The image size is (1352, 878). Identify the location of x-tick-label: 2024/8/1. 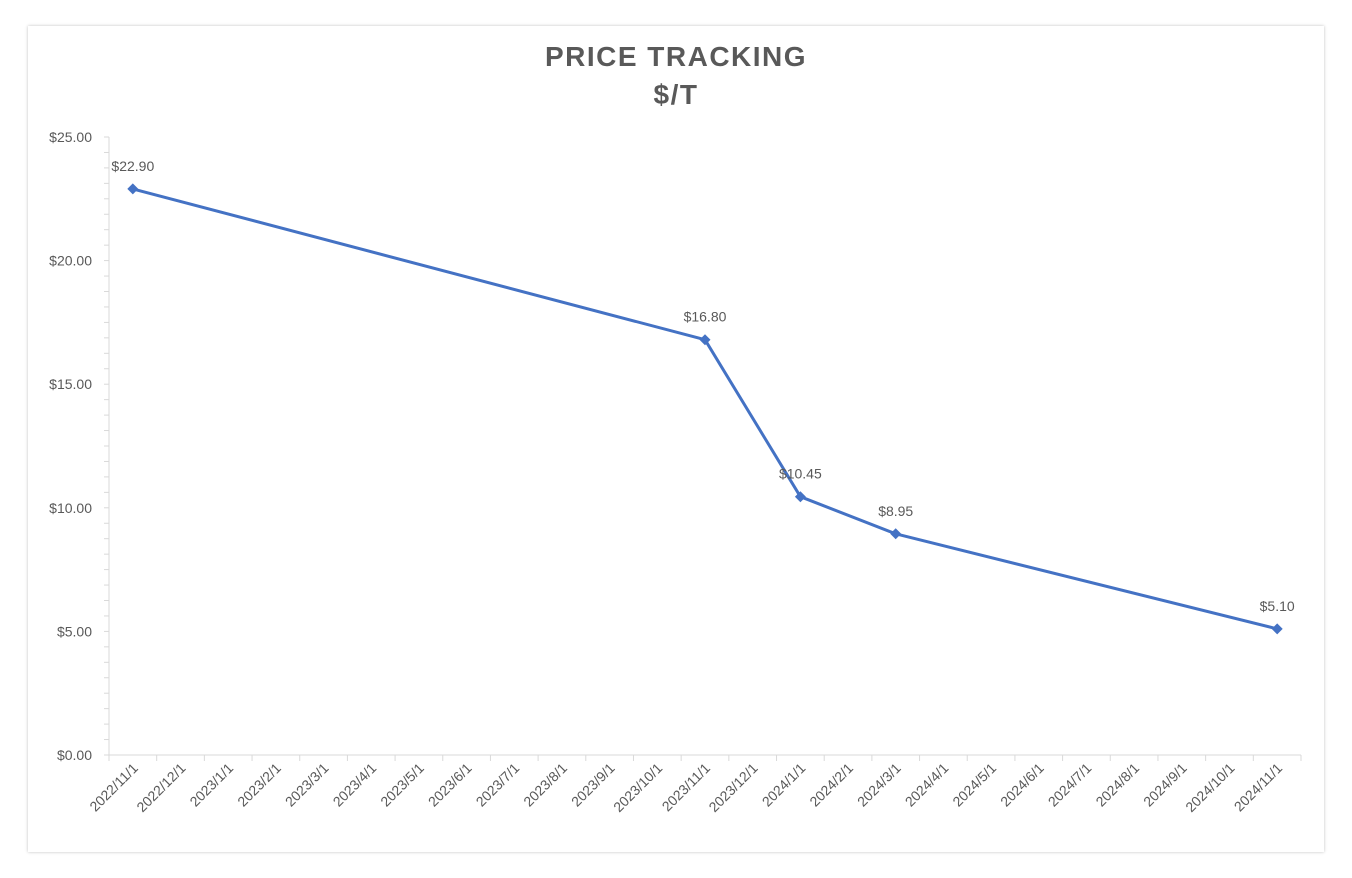
(1117, 785).